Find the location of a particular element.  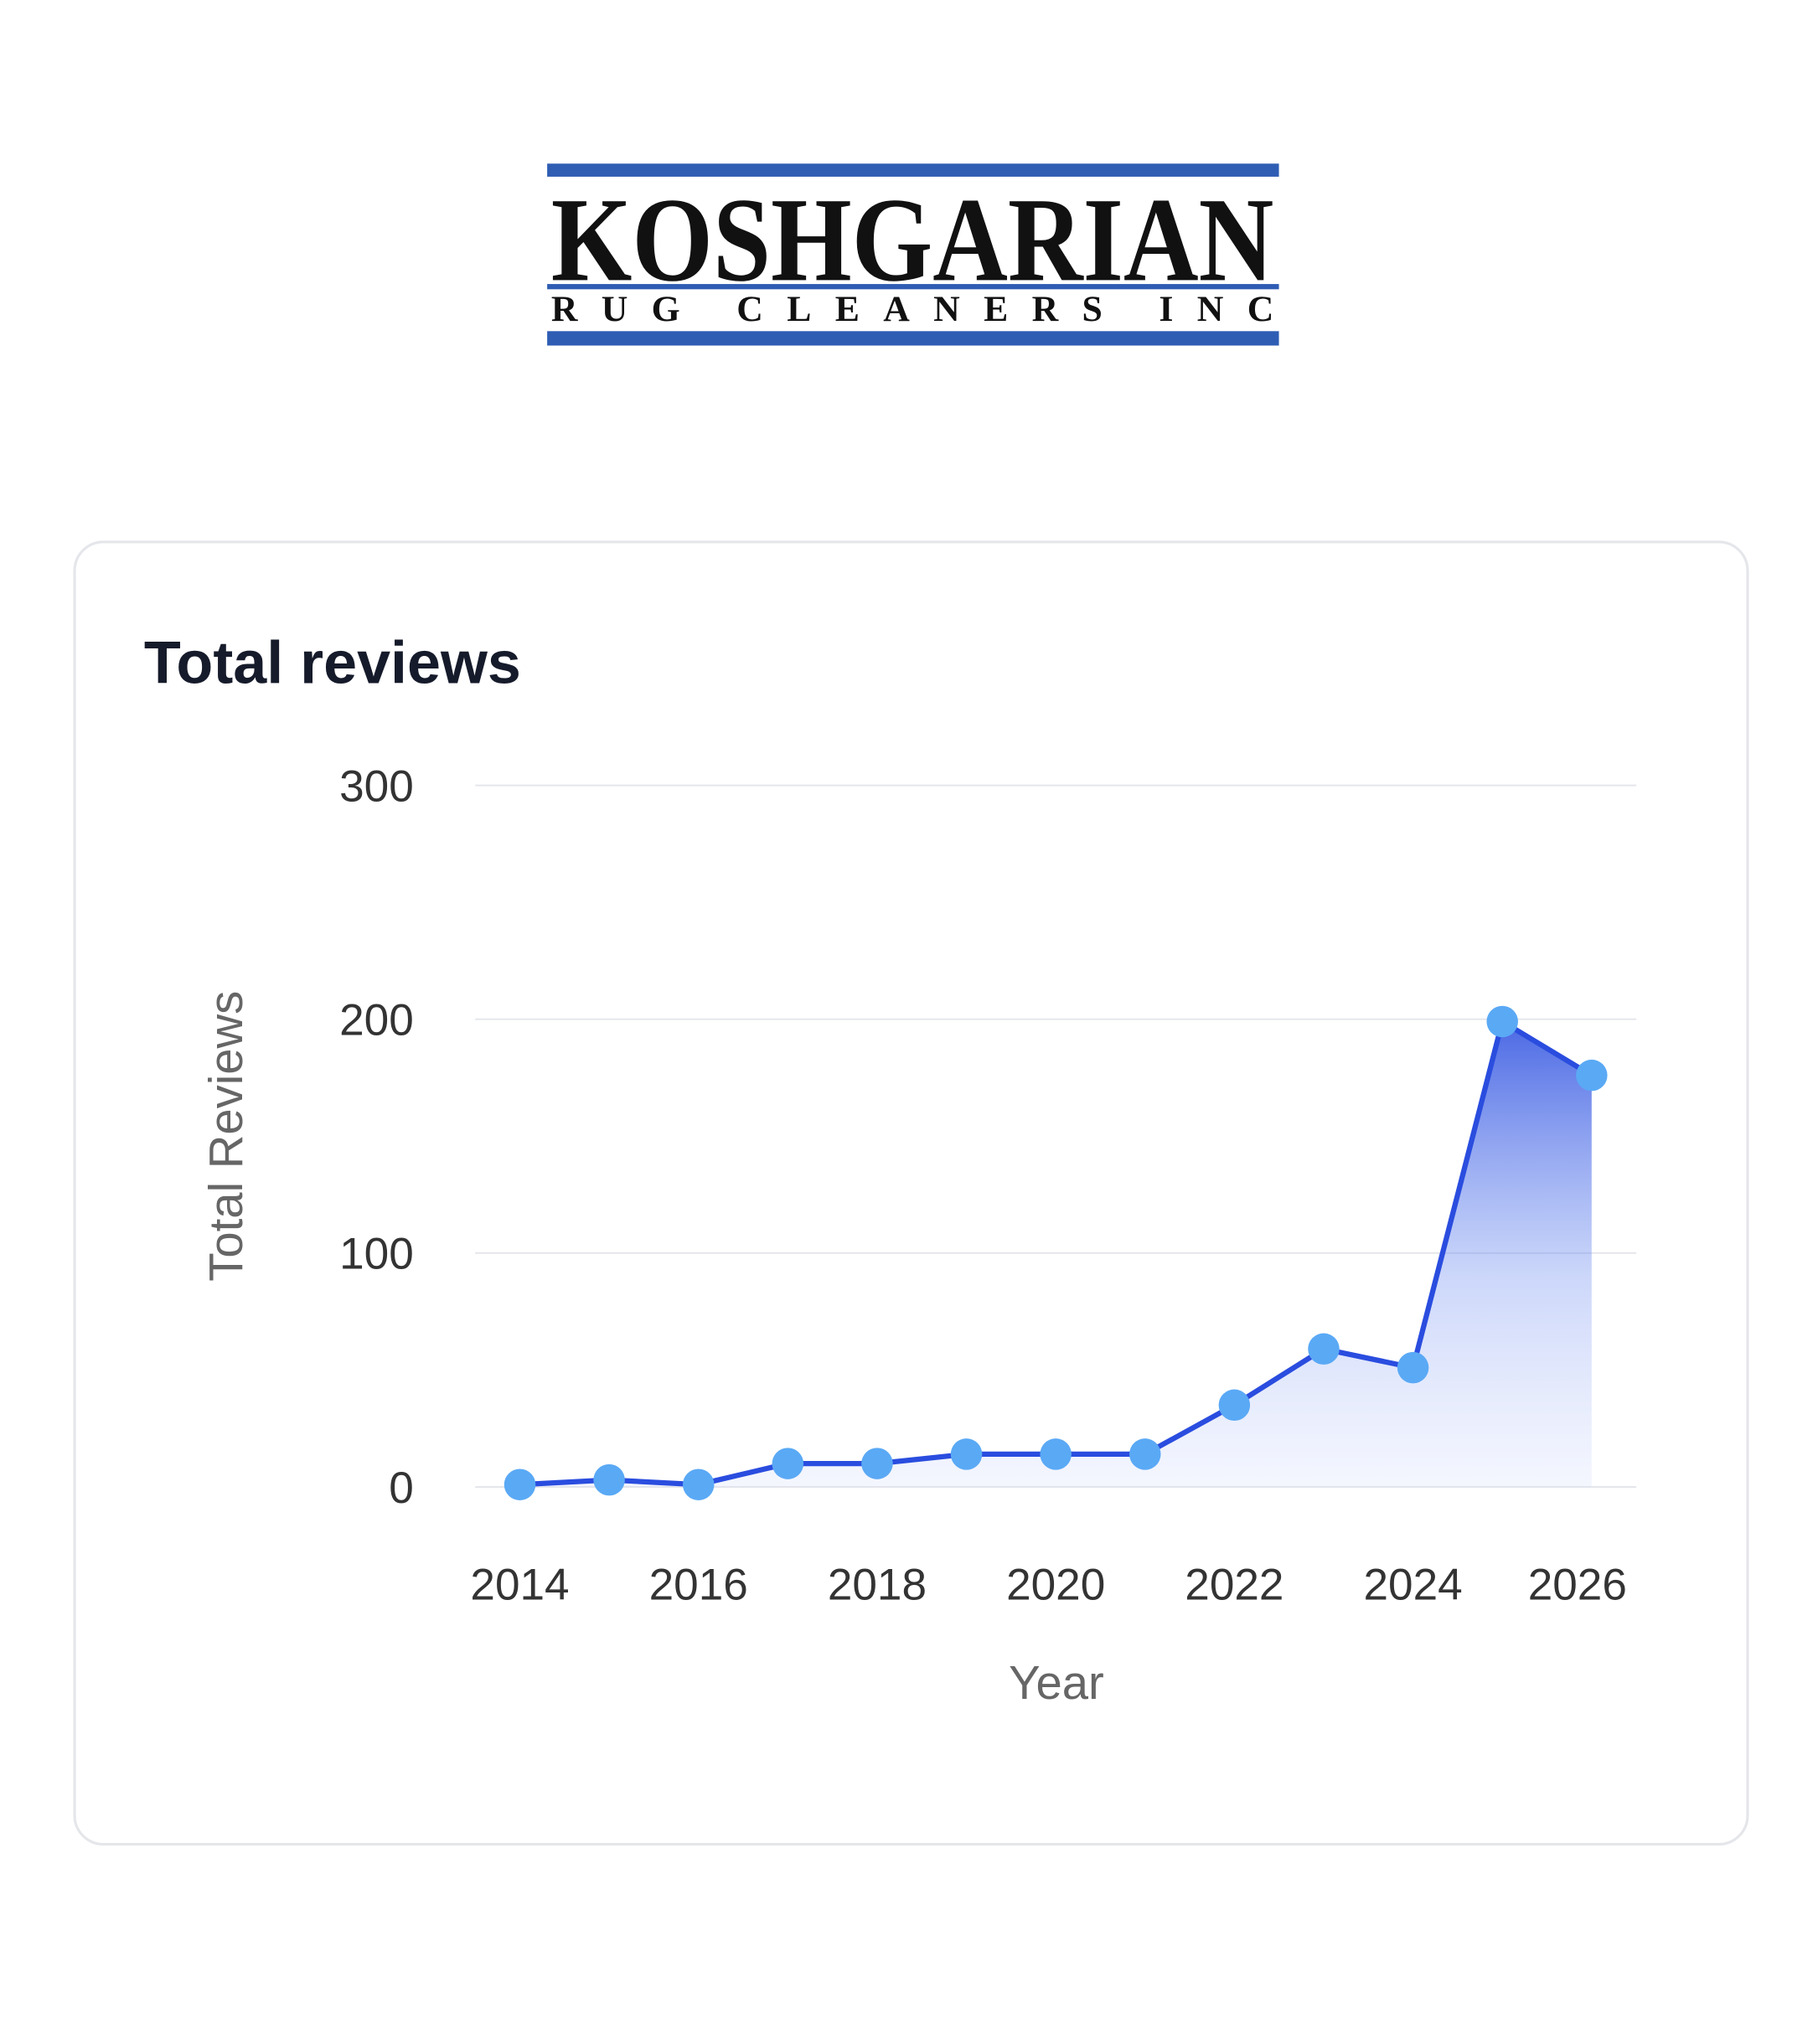

y-axis-label: Total Reviews is located at coordinates (226, 1136).